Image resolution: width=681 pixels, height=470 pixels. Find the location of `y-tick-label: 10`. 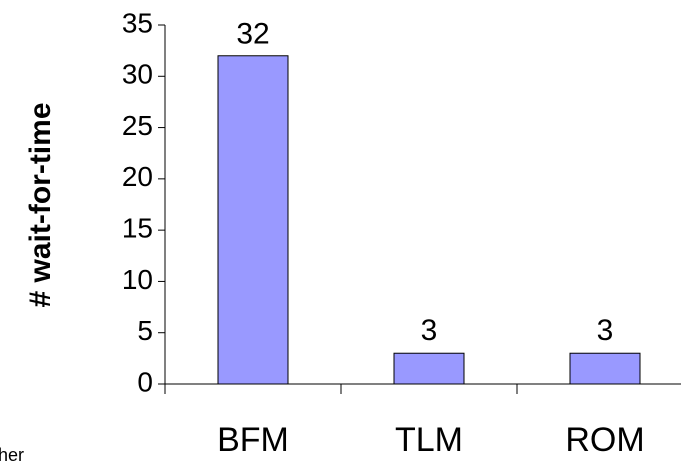

y-tick-label: 10 is located at coordinates (137, 279).